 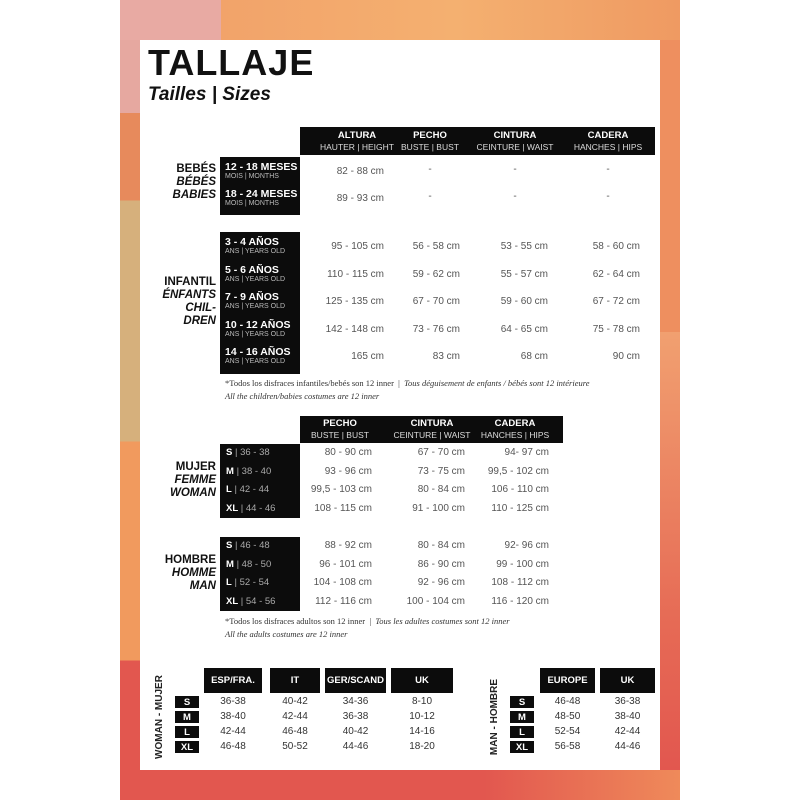 What do you see at coordinates (627, 716) in the screenshot?
I see `conversion-cell: 38-40` at bounding box center [627, 716].